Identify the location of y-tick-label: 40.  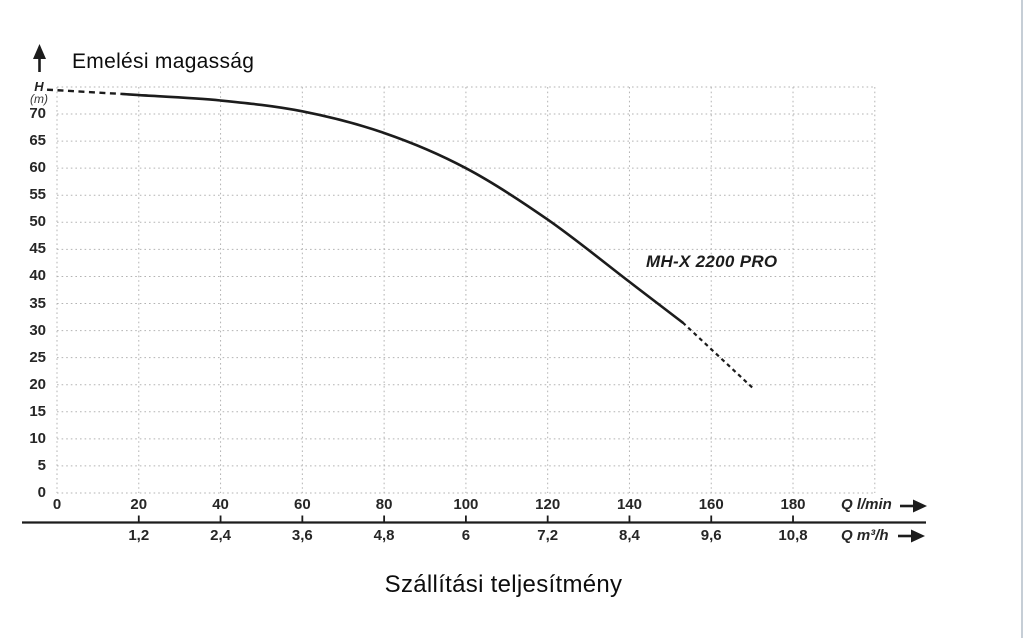
(37, 276).